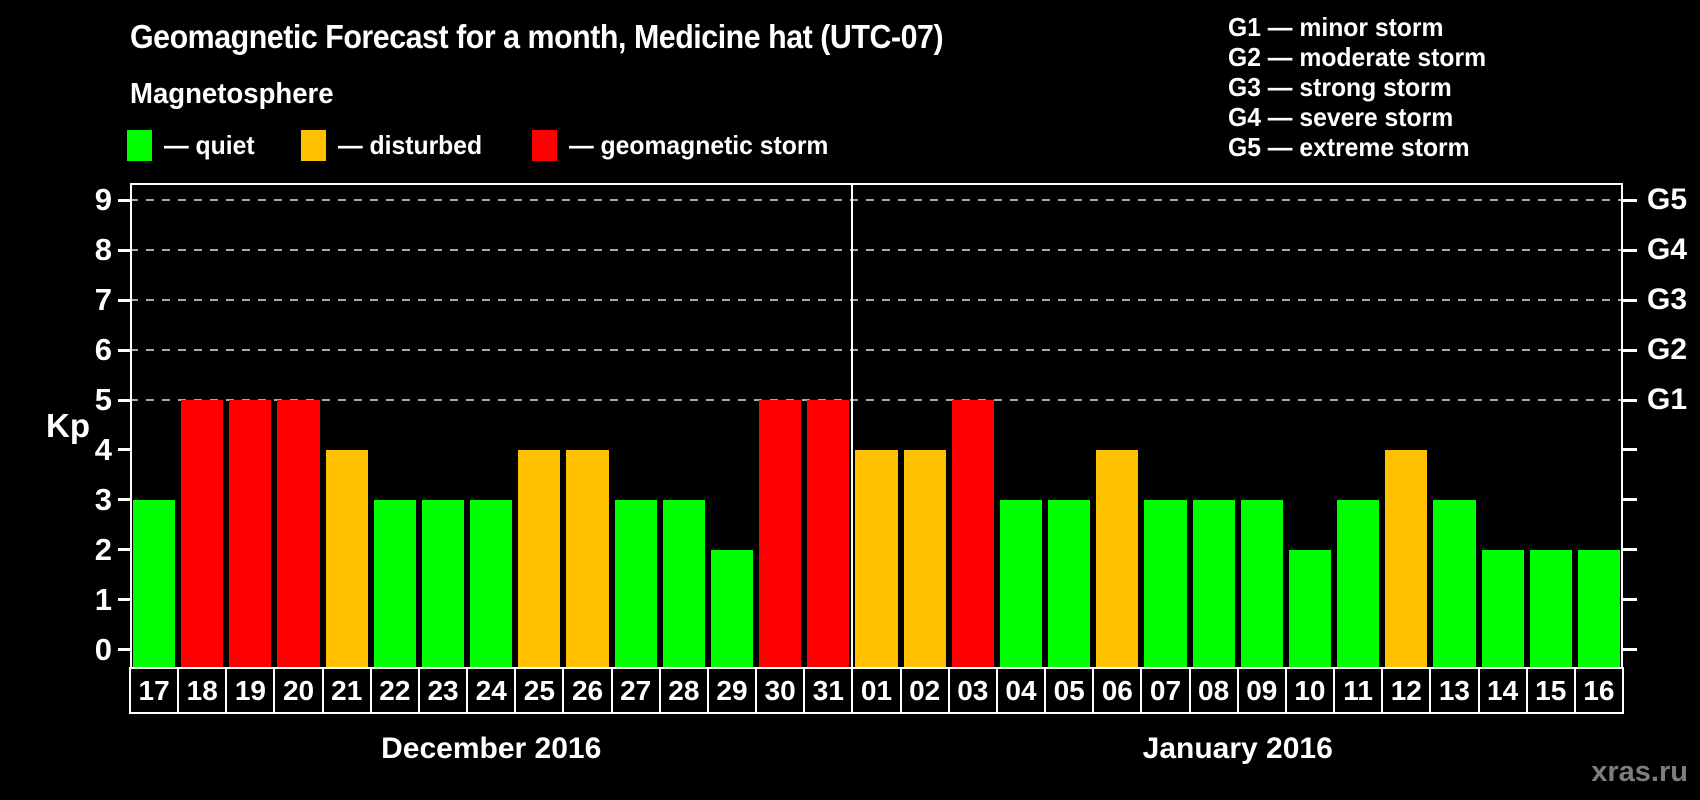 The height and width of the screenshot is (800, 1700). Describe the element at coordinates (1336, 27) in the screenshot. I see `g-legend-line-g1: G1 — minor storm` at that location.